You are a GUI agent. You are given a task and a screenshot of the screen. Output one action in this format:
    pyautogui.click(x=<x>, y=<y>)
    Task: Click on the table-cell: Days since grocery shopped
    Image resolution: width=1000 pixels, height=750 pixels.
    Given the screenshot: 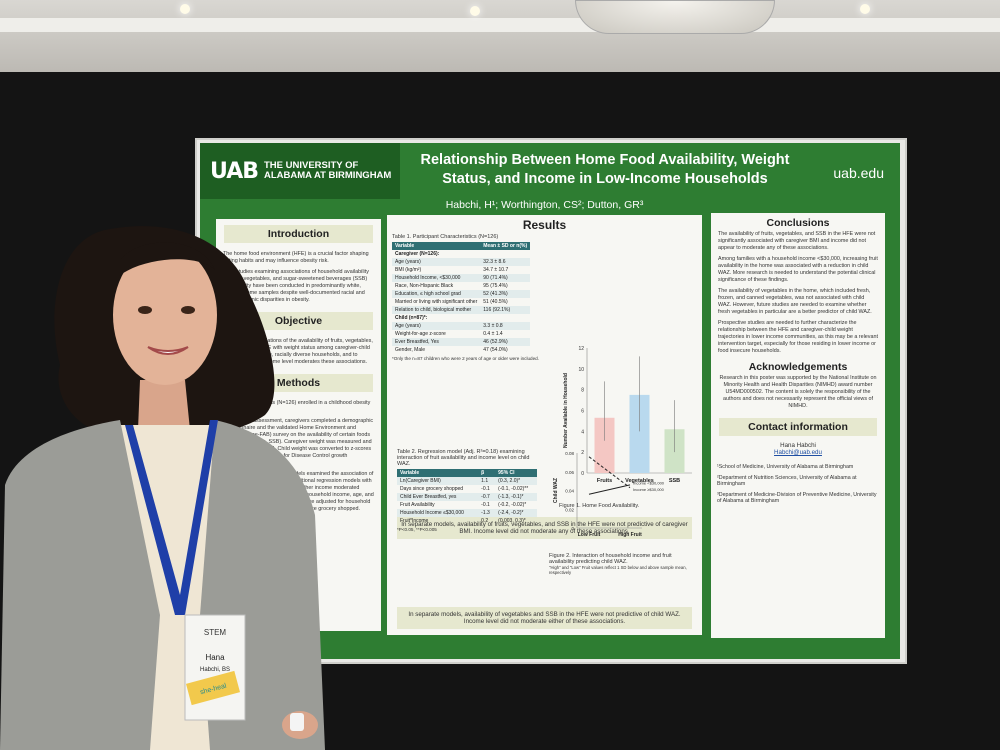 What is the action you would take?
    pyautogui.click(x=432, y=489)
    